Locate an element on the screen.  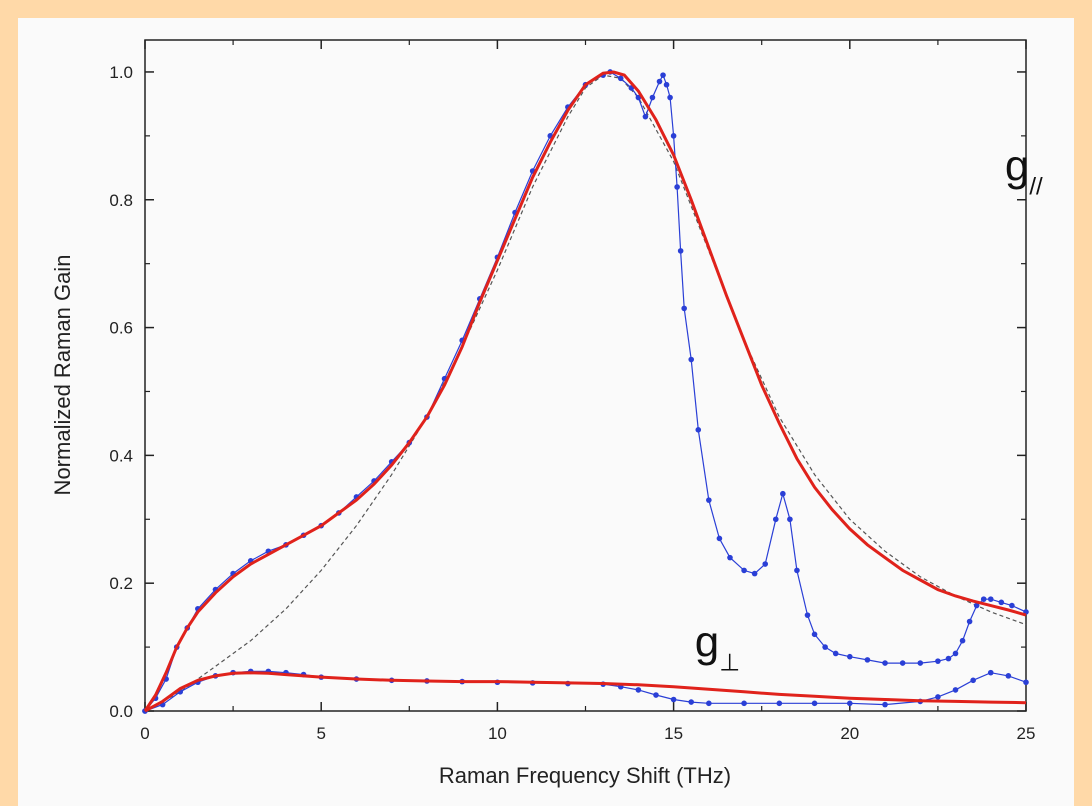
y-tick-label: 0.2 is located at coordinates (121, 583).